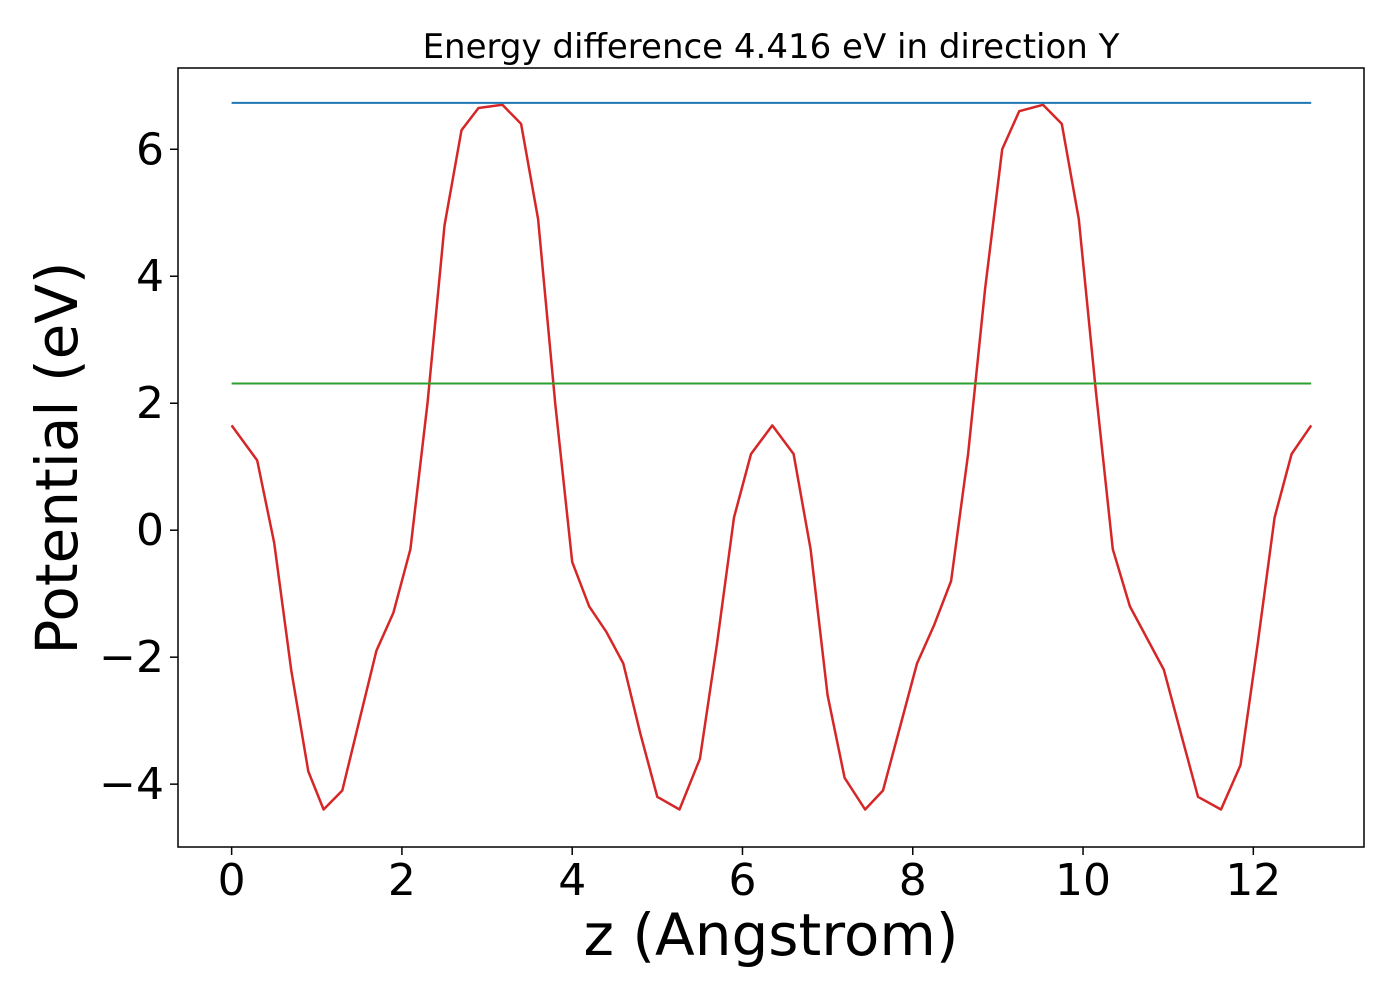  What do you see at coordinates (150, 276) in the screenshot?
I see `y-tick-label: 4` at bounding box center [150, 276].